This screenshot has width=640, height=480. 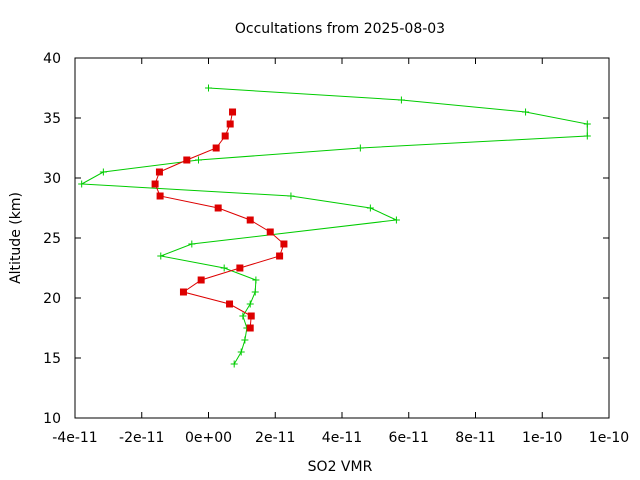 I want to click on y-axis-label: Altitude (km), so click(x=16, y=238).